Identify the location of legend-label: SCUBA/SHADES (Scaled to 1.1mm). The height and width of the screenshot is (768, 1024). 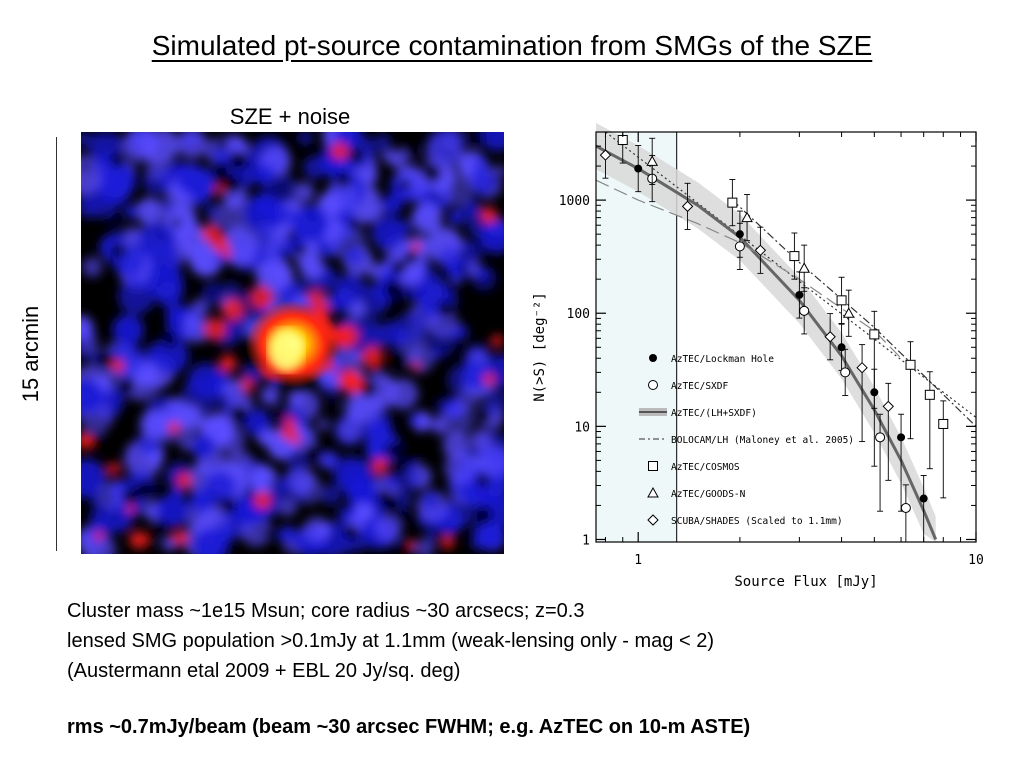
(757, 521).